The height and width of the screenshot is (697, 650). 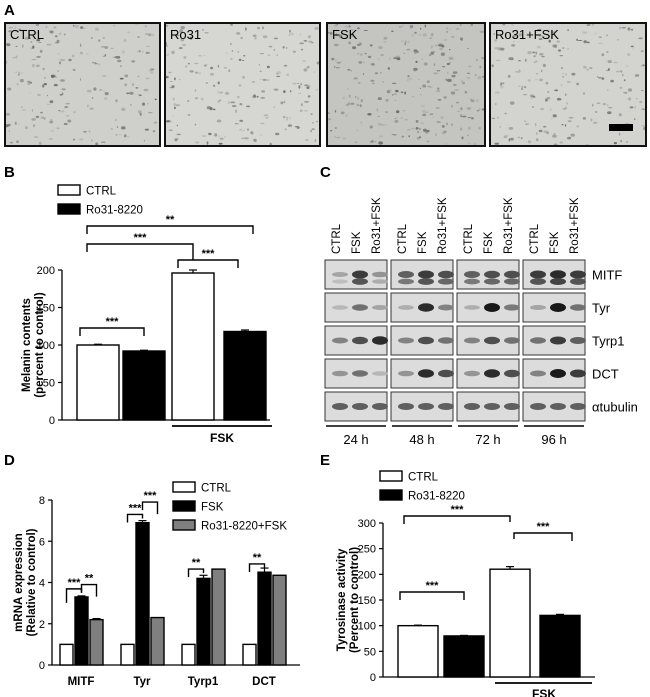 What do you see at coordinates (421, 439) in the screenshot?
I see `timepoint-label: 48 h` at bounding box center [421, 439].